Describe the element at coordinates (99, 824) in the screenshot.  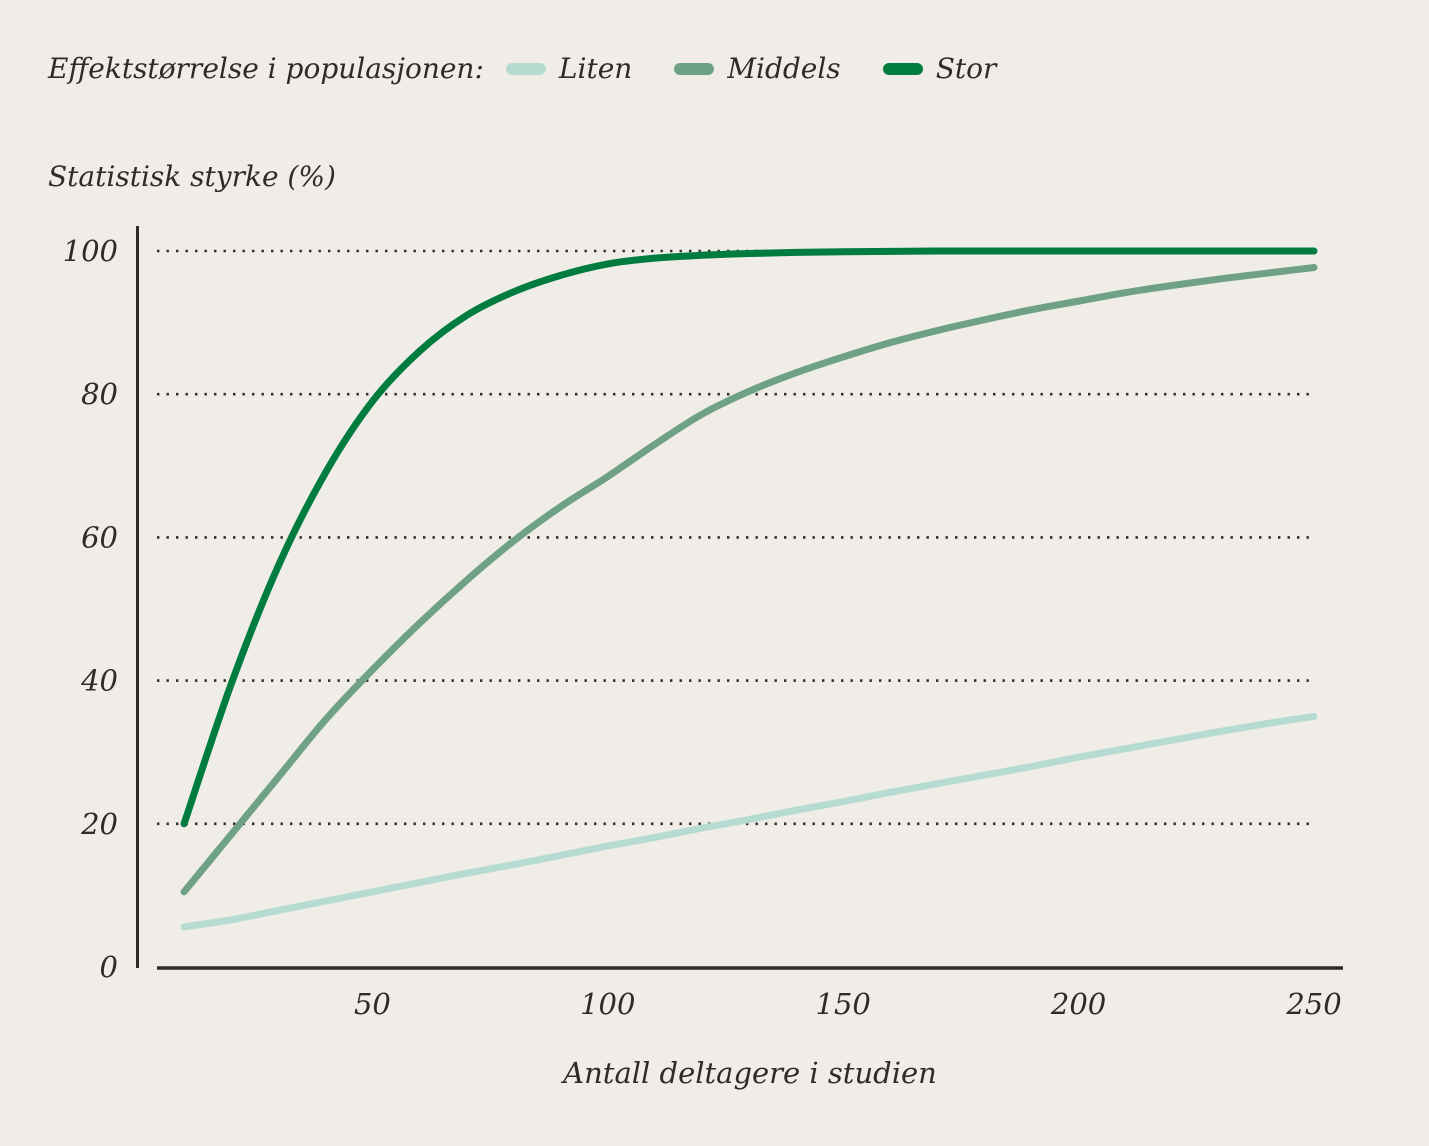
I see `y-tick-label-20: 20` at that location.